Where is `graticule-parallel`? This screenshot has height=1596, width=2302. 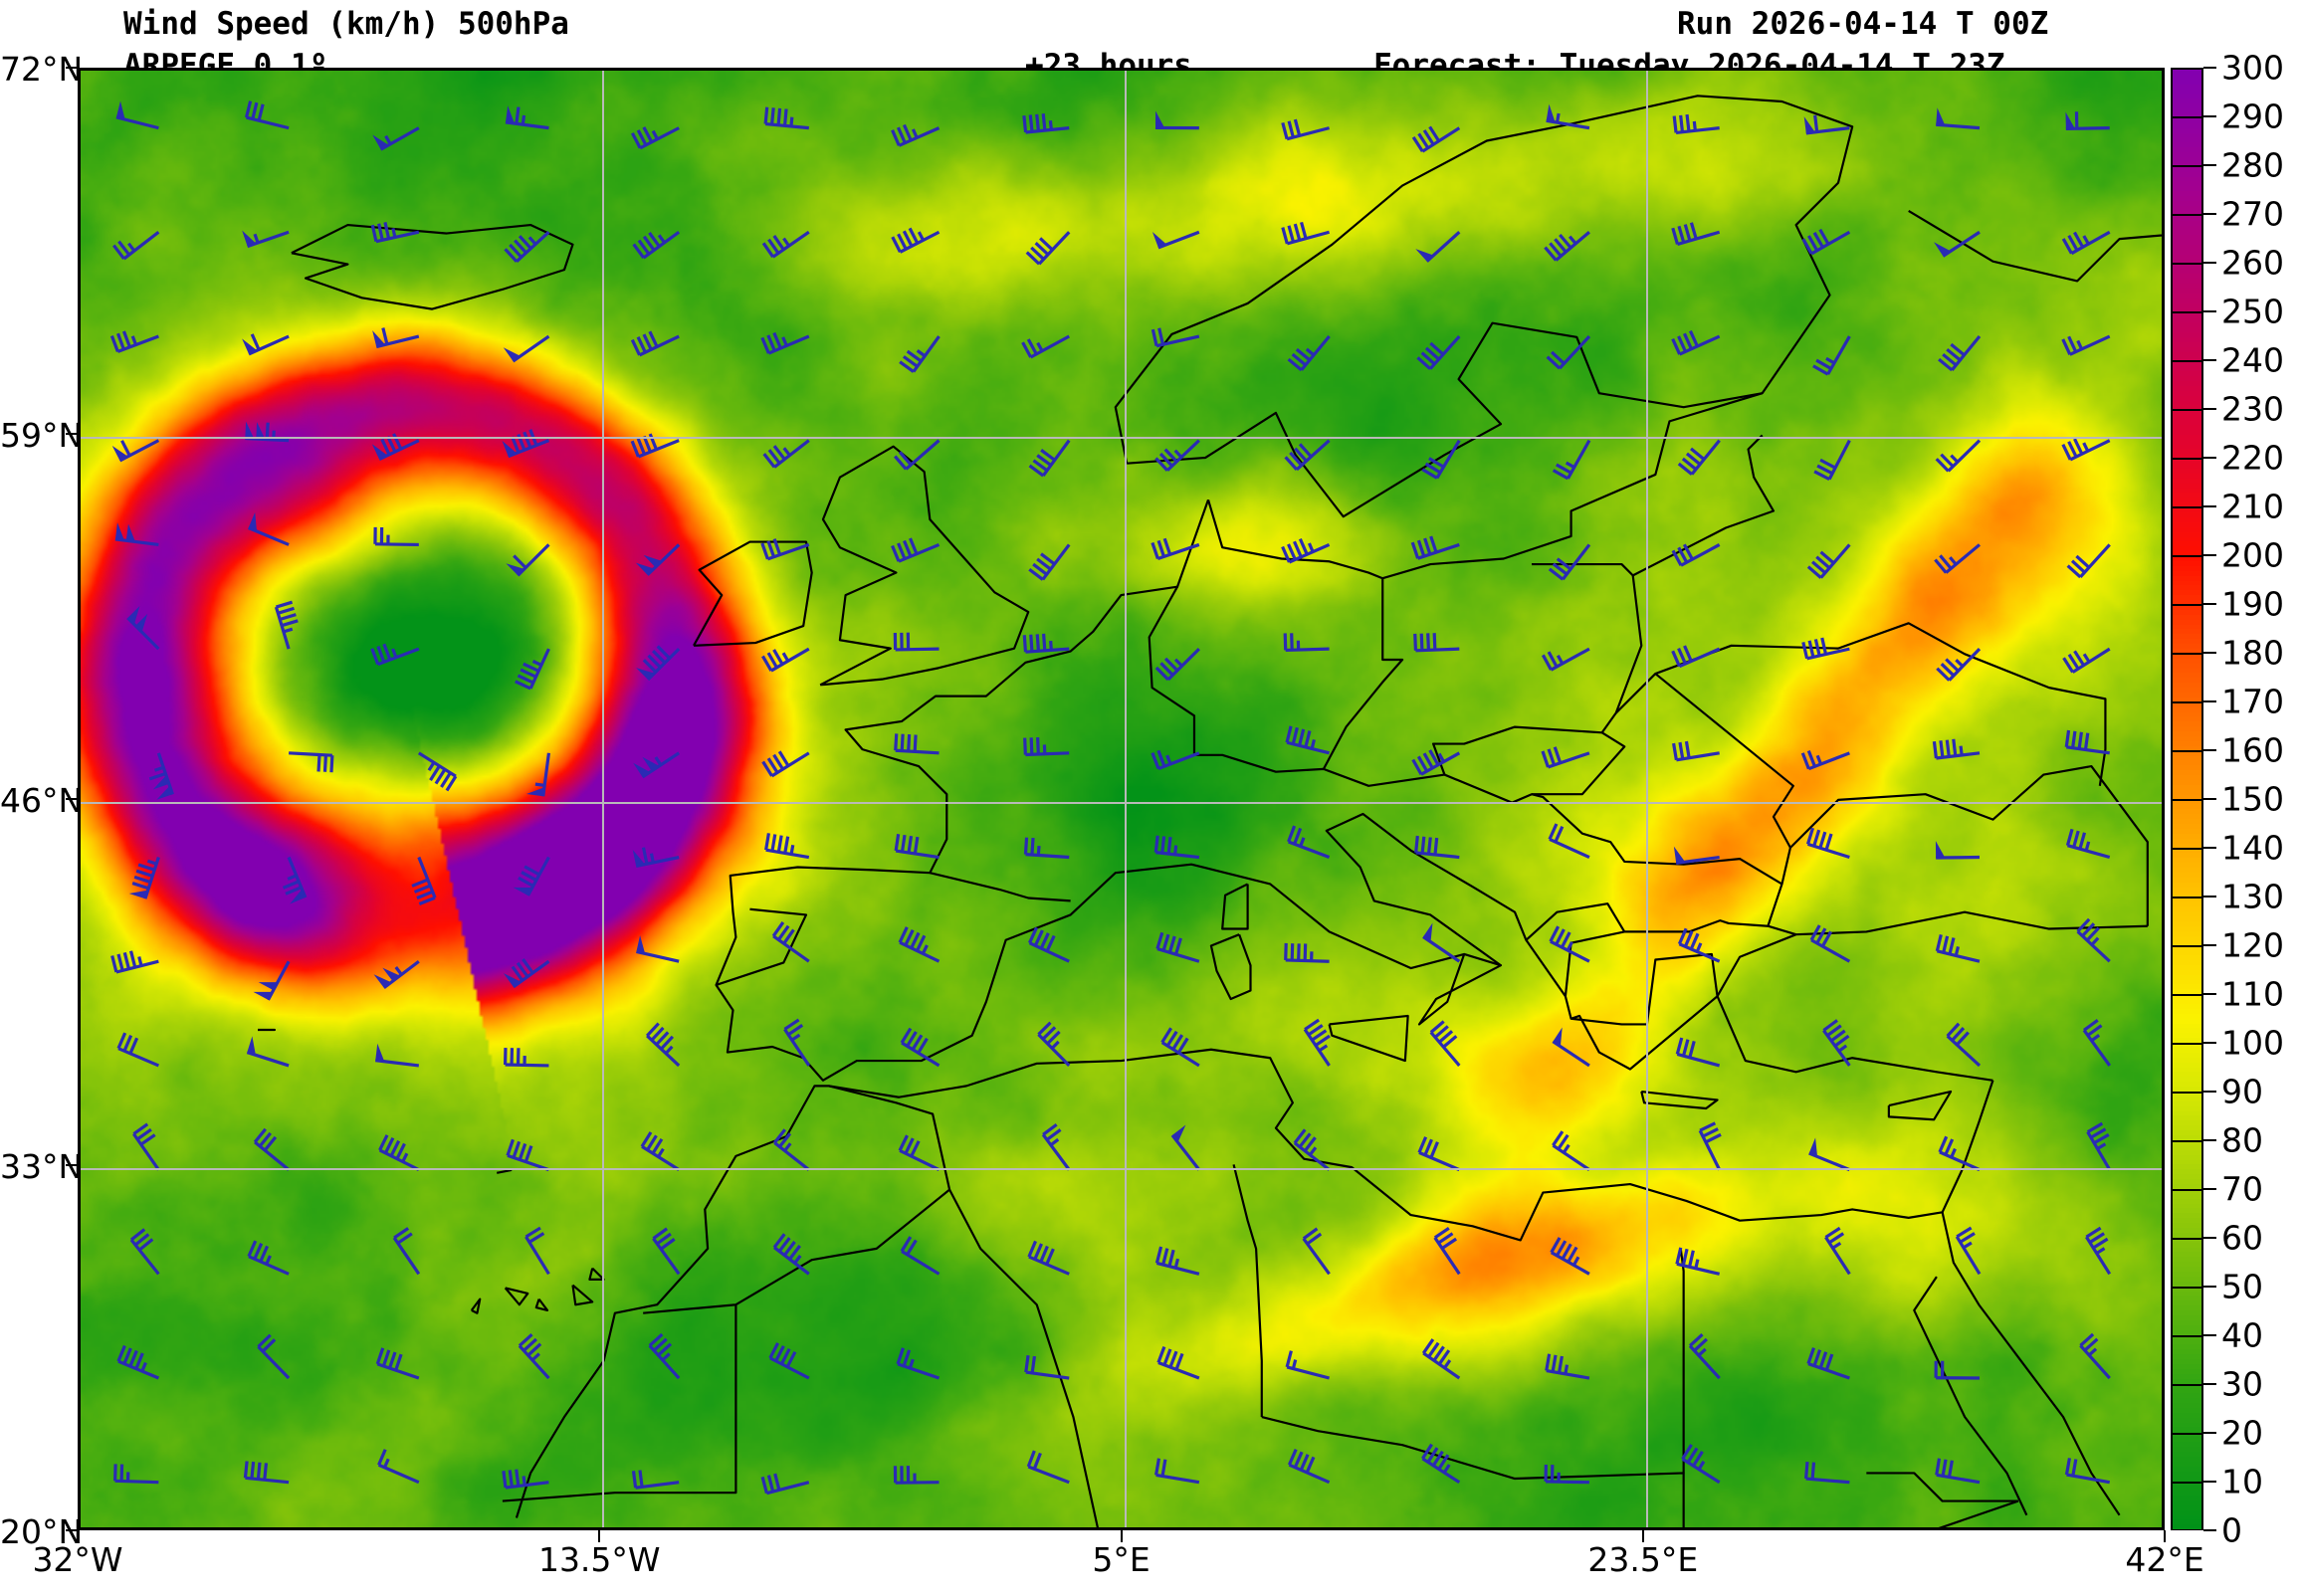
graticule-parallel is located at coordinates (1121, 803).